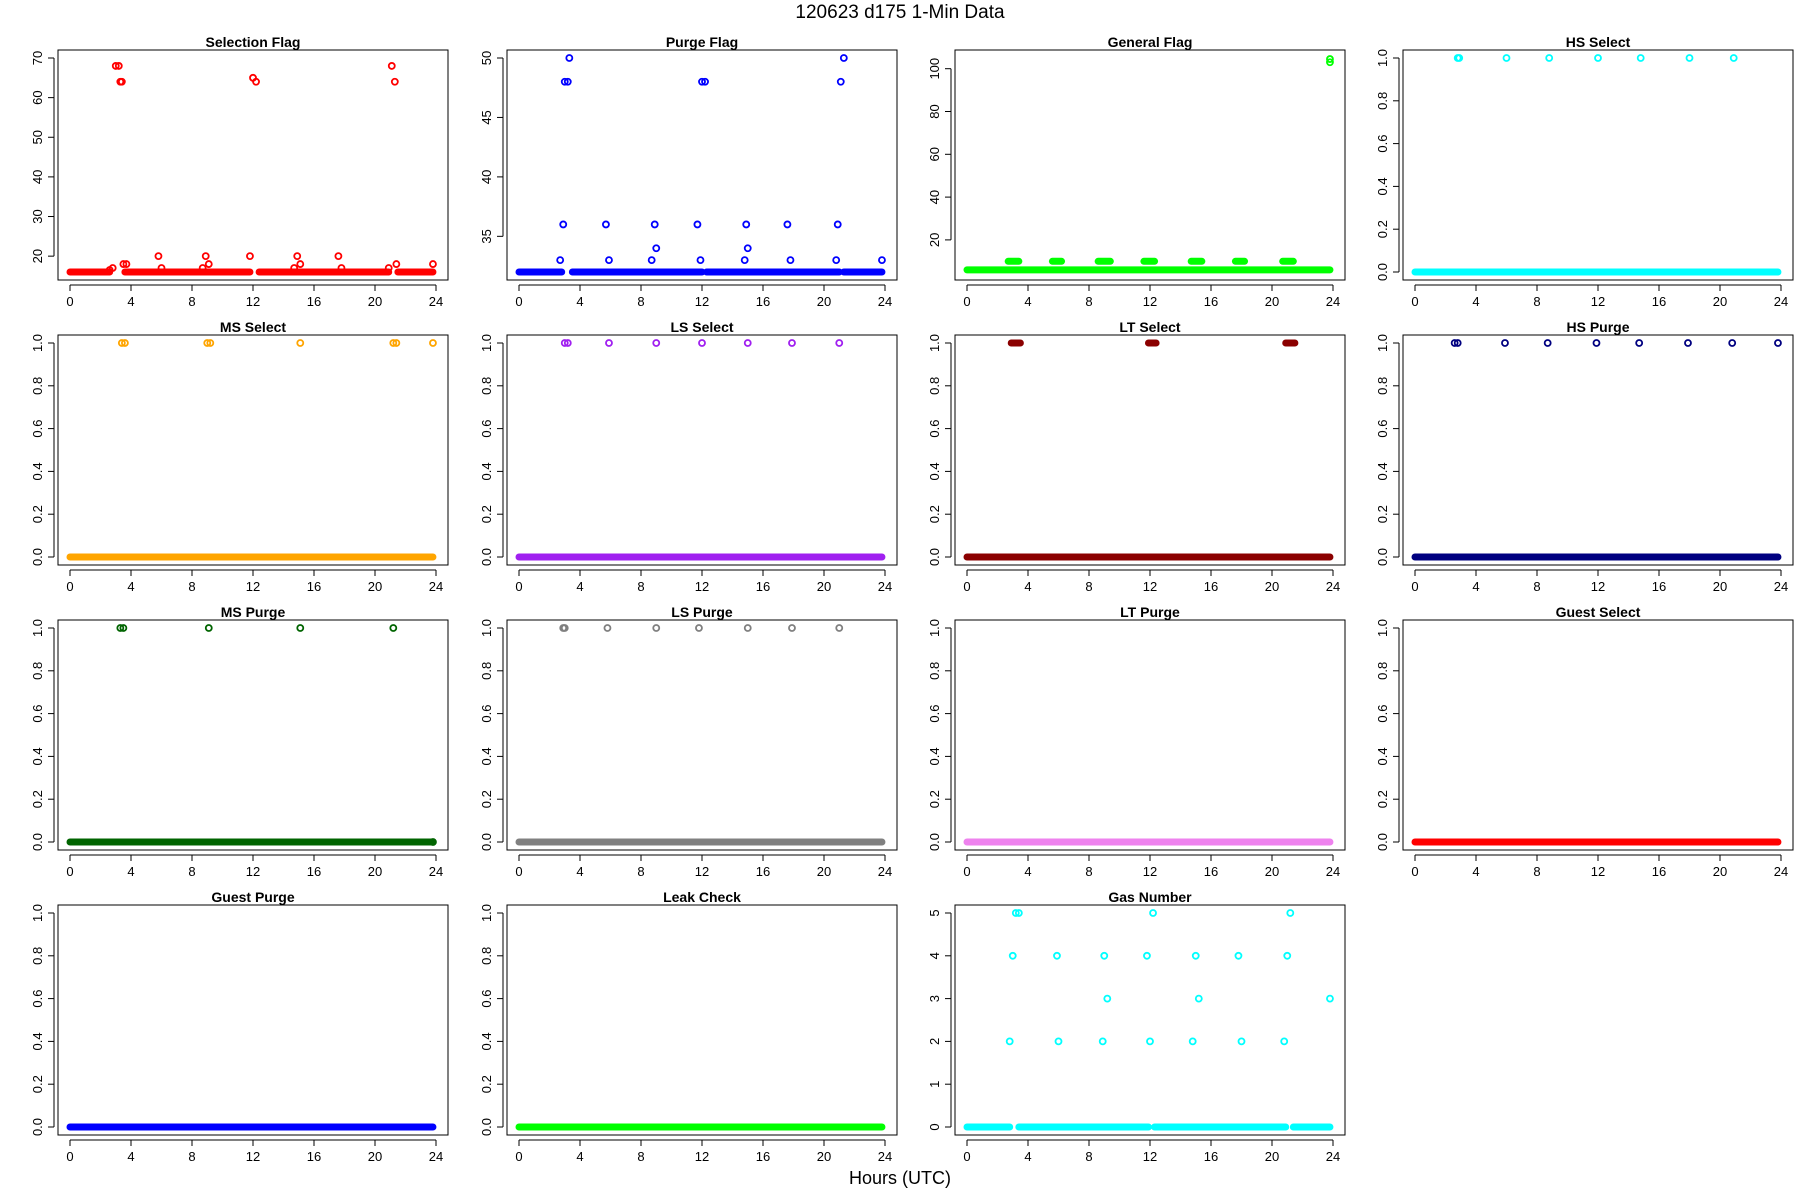  I want to click on panel-title: Selection Flag, so click(253, 42).